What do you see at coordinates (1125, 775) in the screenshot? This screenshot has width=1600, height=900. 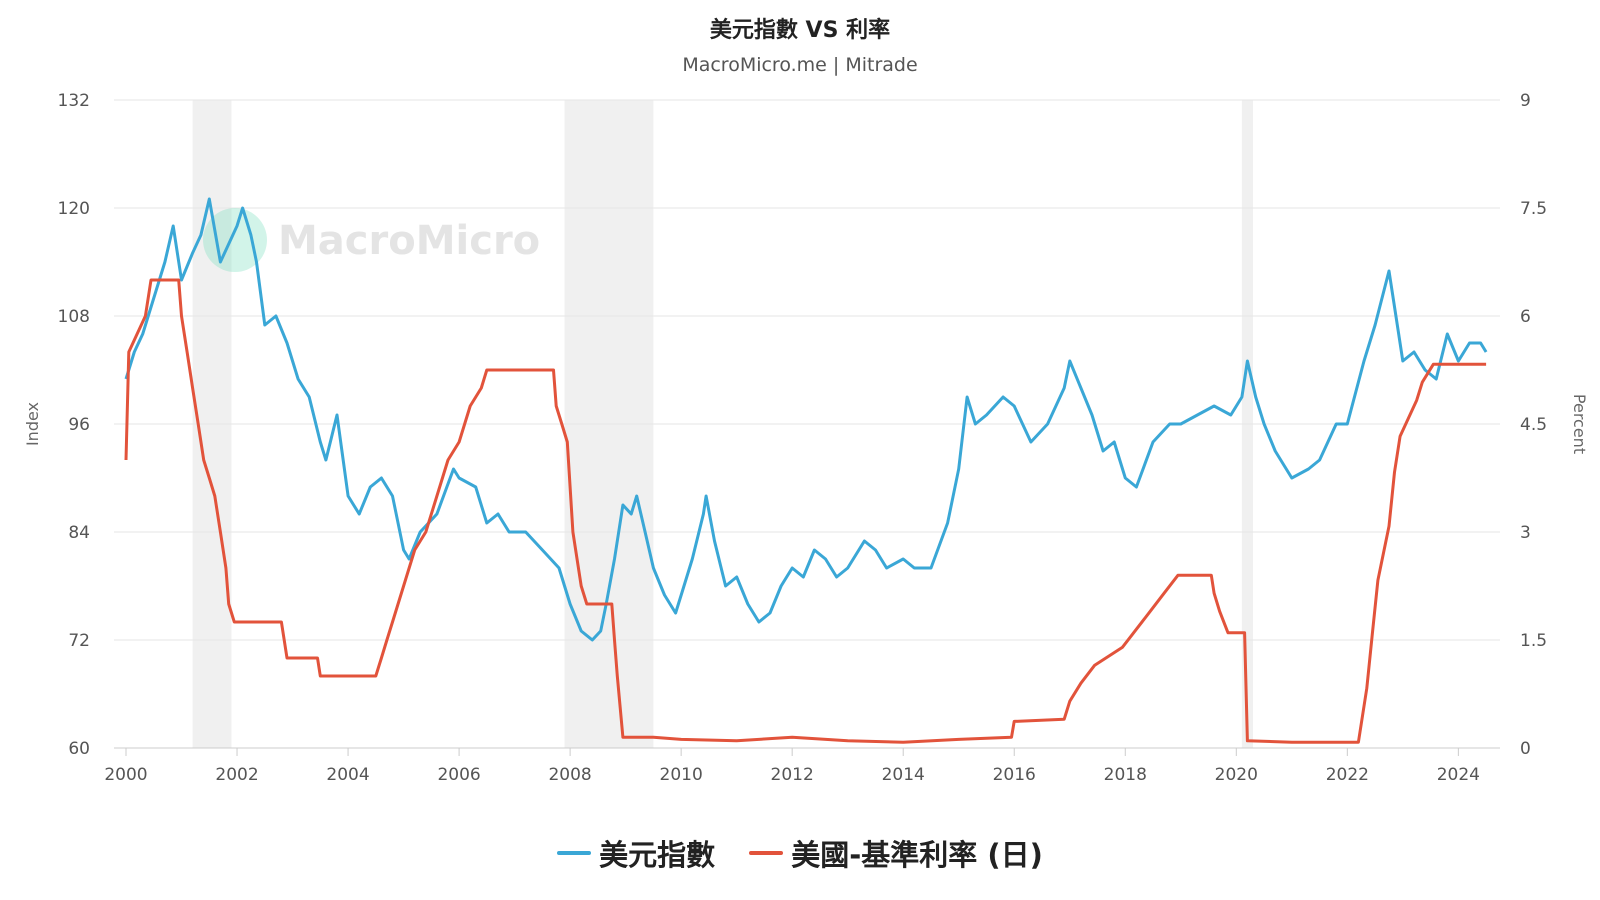 I see `x-tick-label: 2018` at bounding box center [1125, 775].